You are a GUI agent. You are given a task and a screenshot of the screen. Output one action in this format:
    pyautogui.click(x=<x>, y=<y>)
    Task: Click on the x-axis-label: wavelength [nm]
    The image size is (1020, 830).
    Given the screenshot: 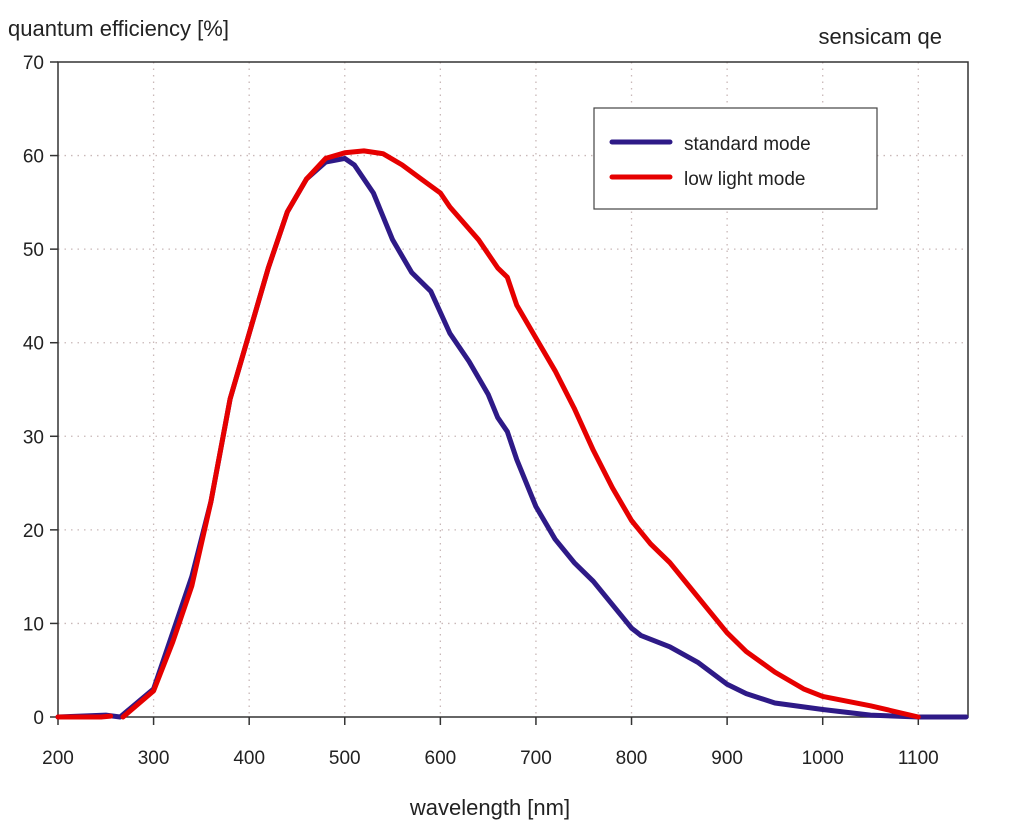 What is the action you would take?
    pyautogui.click(x=489, y=807)
    